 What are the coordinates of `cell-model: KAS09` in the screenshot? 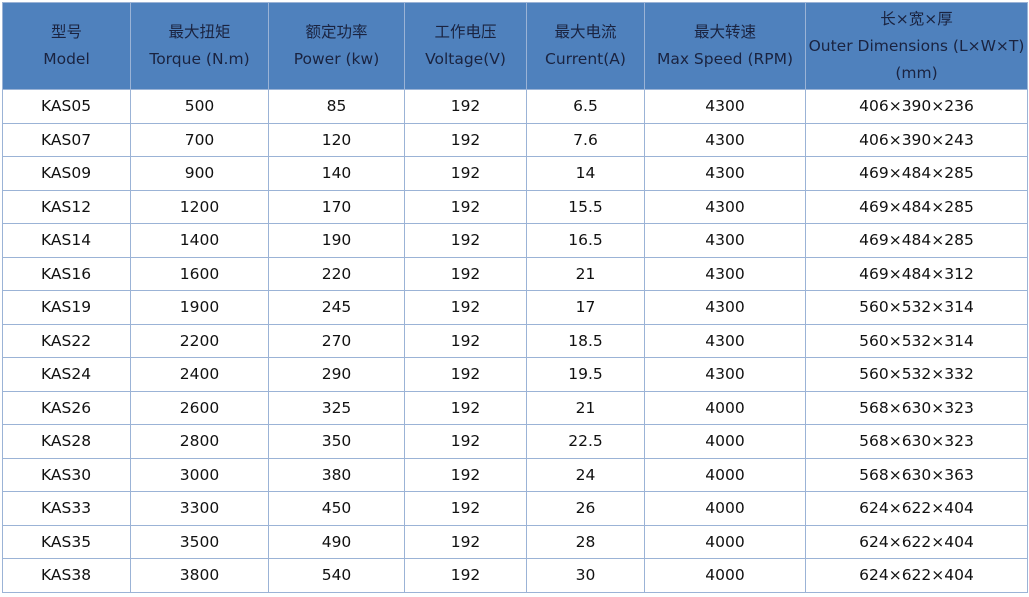 It's located at (66, 173).